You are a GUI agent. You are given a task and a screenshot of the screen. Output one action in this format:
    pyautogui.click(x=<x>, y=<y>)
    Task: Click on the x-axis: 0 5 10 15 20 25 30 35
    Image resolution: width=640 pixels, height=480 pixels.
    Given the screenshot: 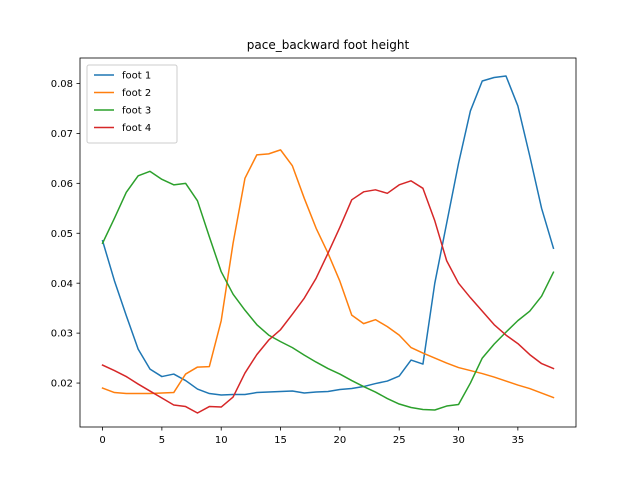 What is the action you would take?
    pyautogui.click(x=311, y=436)
    